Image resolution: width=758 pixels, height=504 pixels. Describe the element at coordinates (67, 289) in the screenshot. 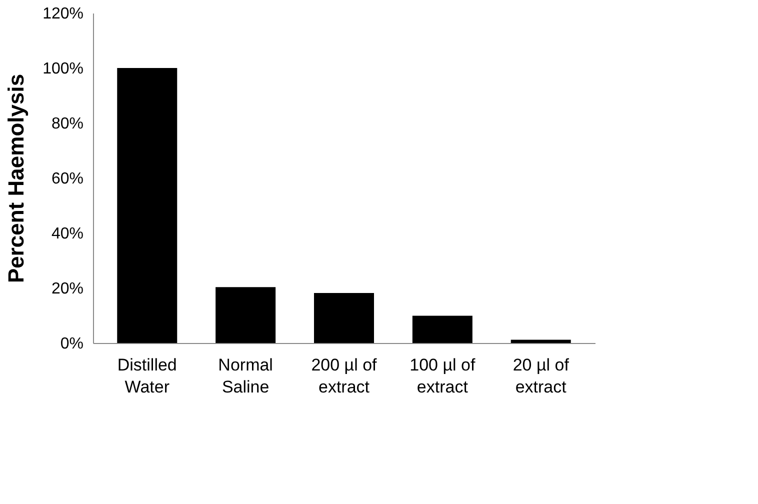

I see `y-tick-label: 20%` at that location.